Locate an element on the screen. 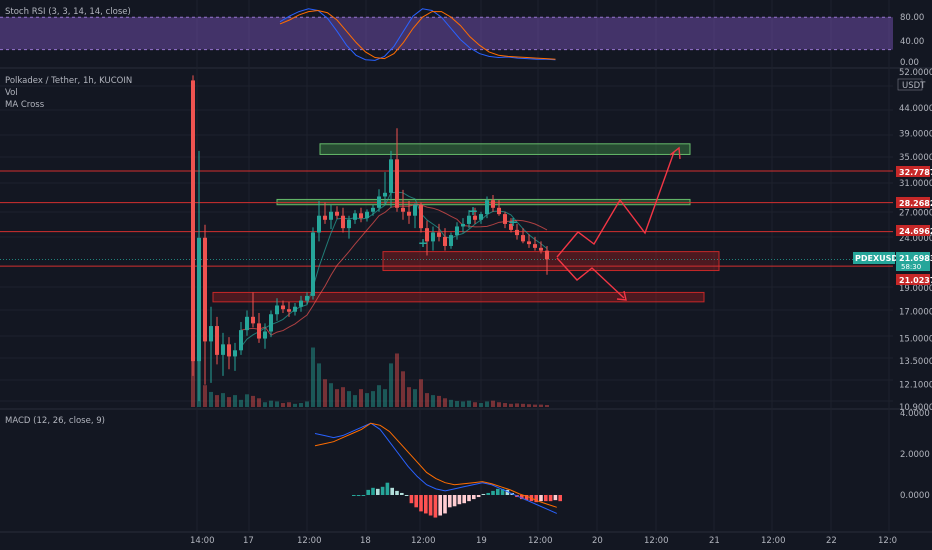  stoch-rsi-label: Stoch RSI (3, 3, 14, 14, close) is located at coordinates (68, 12).